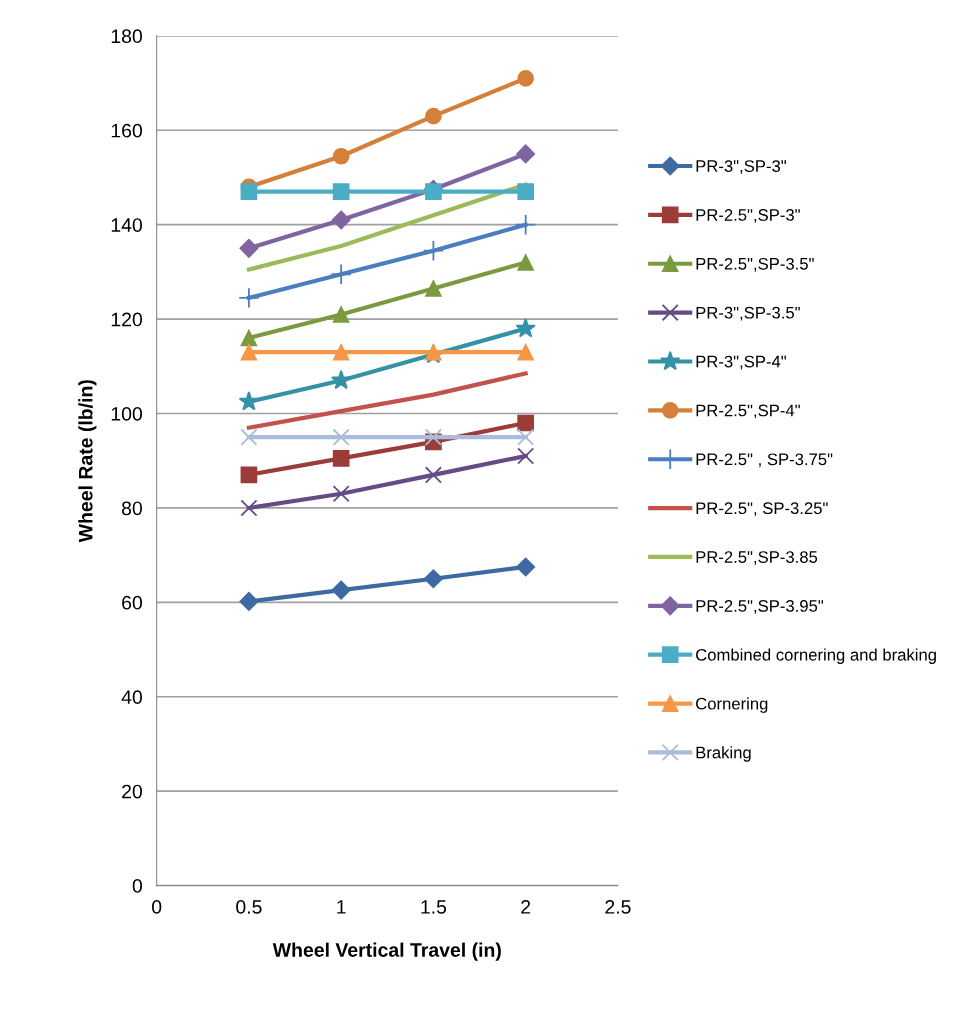  I want to click on x-tick-label: 0.5, so click(249, 907).